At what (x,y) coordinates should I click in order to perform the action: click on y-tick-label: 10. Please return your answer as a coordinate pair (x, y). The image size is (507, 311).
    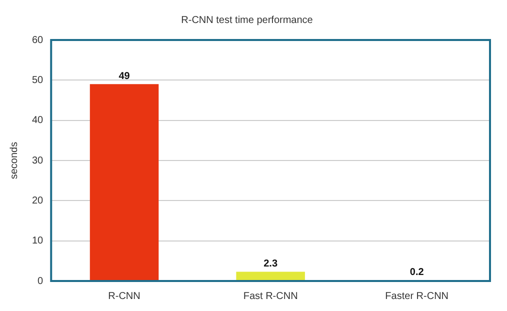
    Looking at the image, I should click on (38, 241).